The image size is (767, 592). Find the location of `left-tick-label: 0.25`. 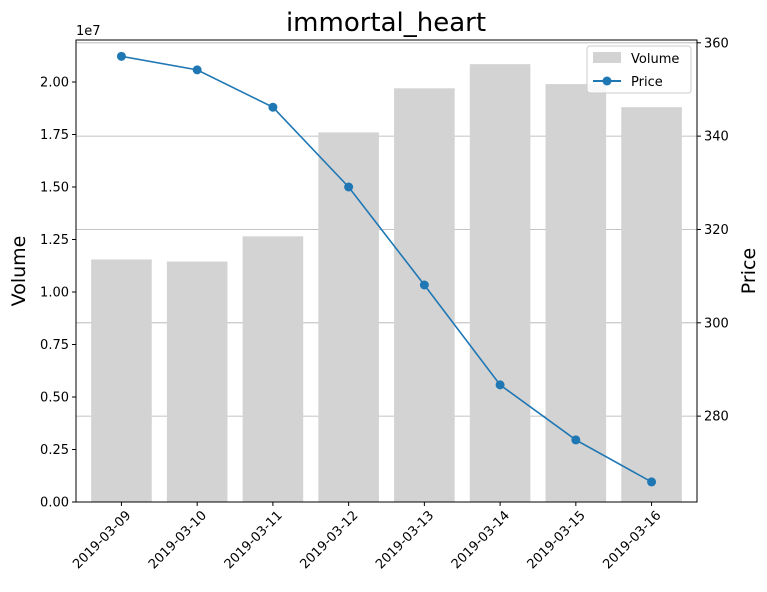

left-tick-label: 0.25 is located at coordinates (54, 450).